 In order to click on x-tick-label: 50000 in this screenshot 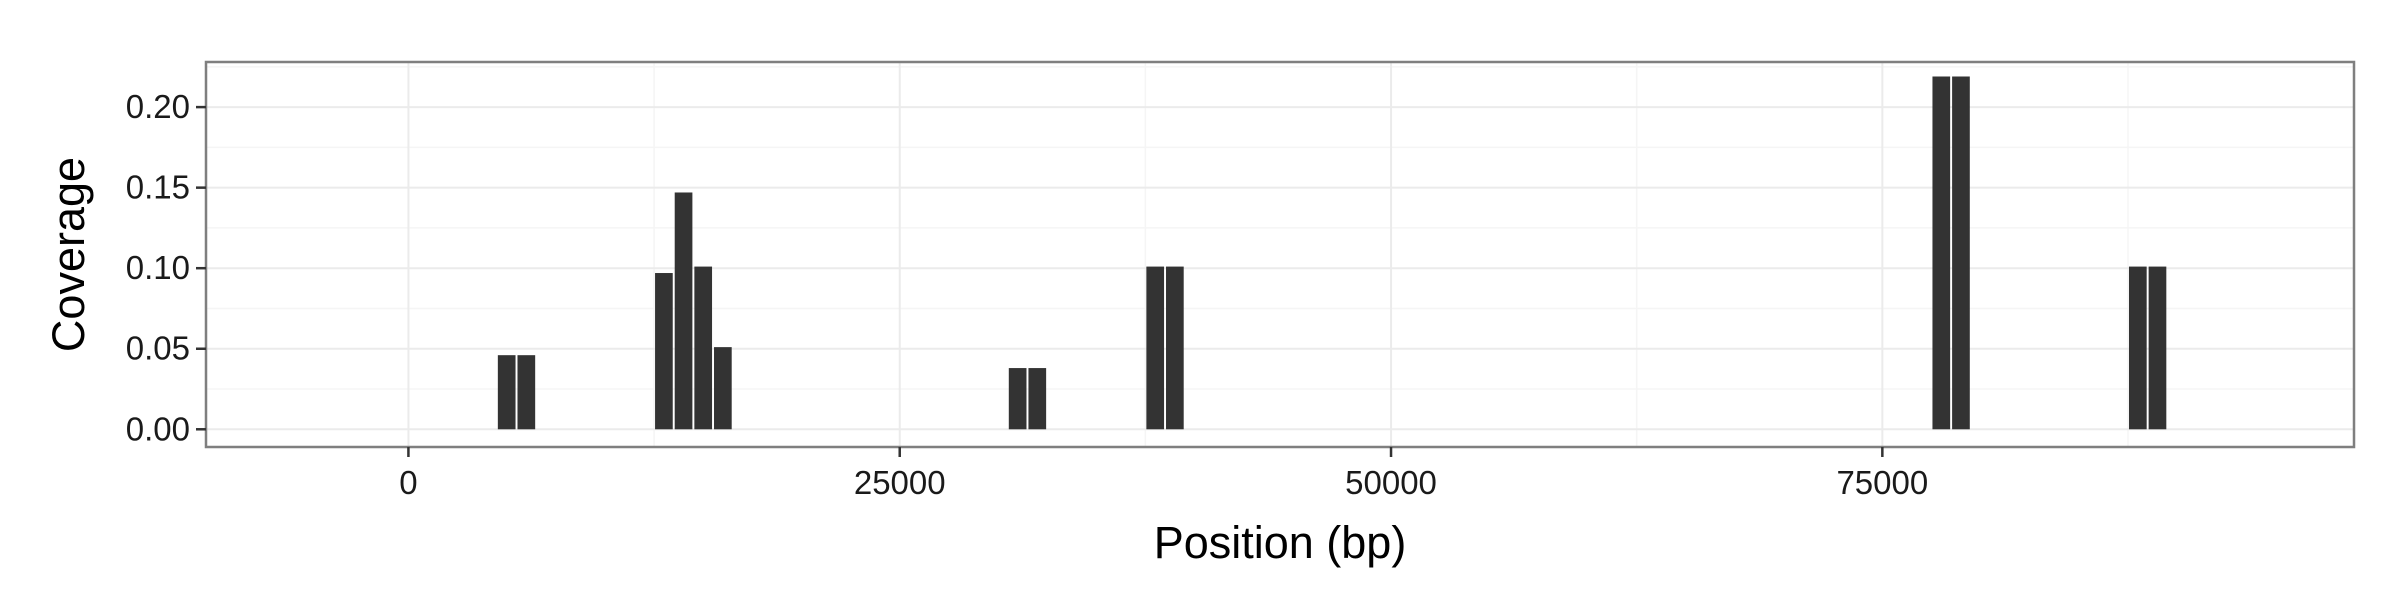, I will do `click(1391, 482)`.